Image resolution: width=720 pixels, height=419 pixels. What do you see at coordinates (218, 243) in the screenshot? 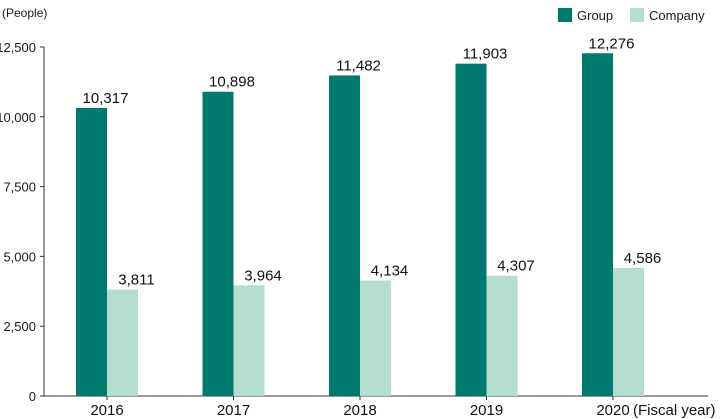
I see `bar-group-2017` at bounding box center [218, 243].